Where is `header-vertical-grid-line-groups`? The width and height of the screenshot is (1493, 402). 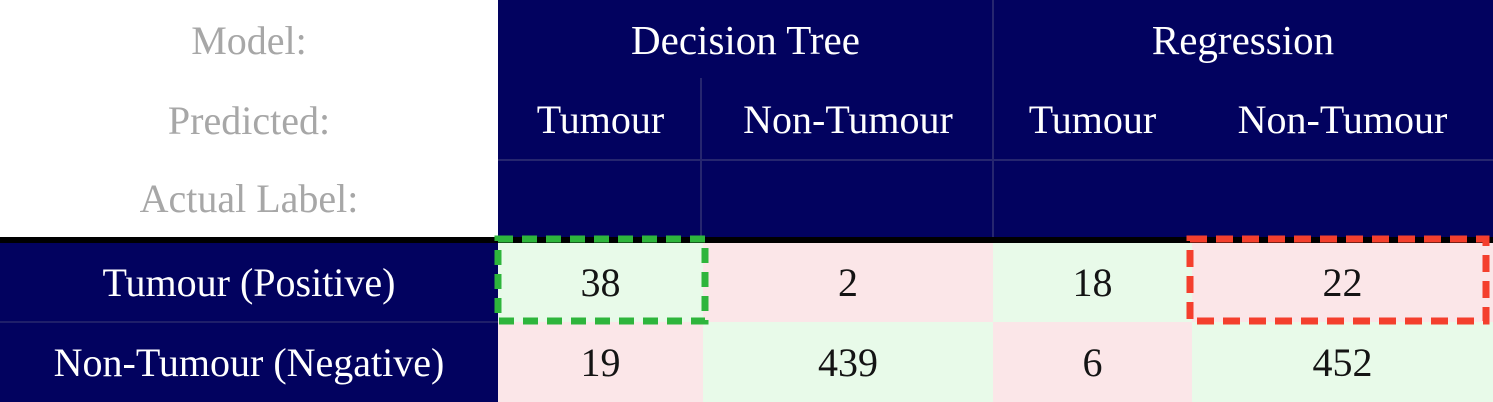
header-vertical-grid-line-groups is located at coordinates (993, 118).